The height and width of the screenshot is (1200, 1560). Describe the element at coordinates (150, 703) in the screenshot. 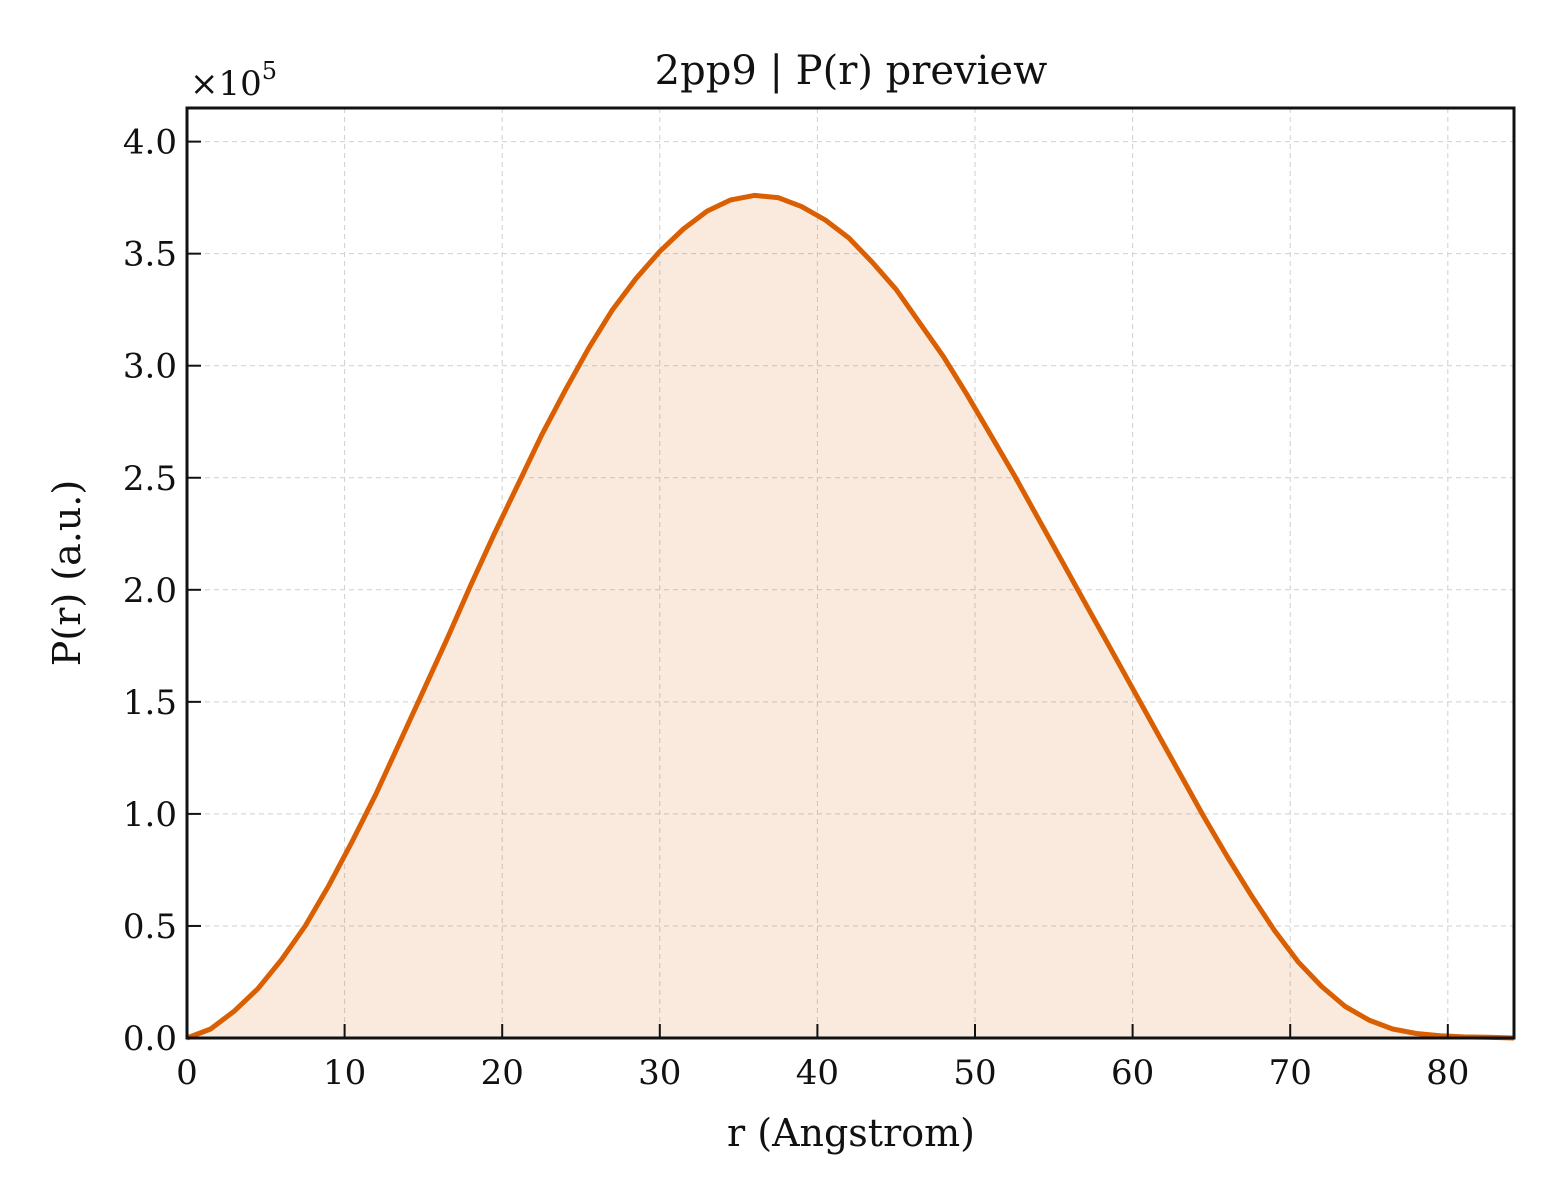

I see `y-tick-label: 1.5` at that location.